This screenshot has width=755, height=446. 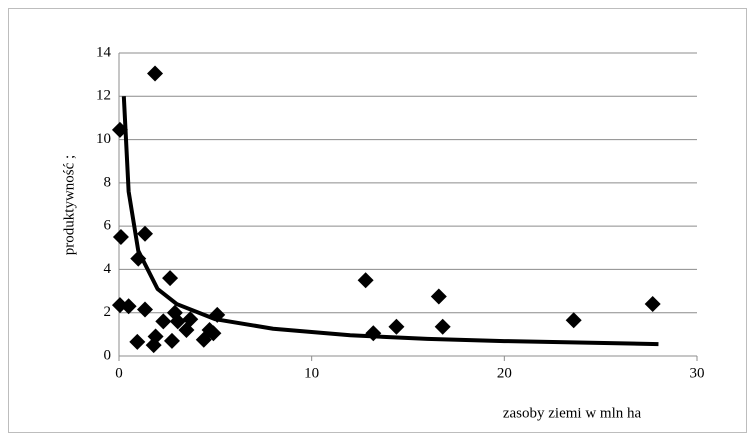 I want to click on y-tick-label: 0, so click(x=108, y=355).